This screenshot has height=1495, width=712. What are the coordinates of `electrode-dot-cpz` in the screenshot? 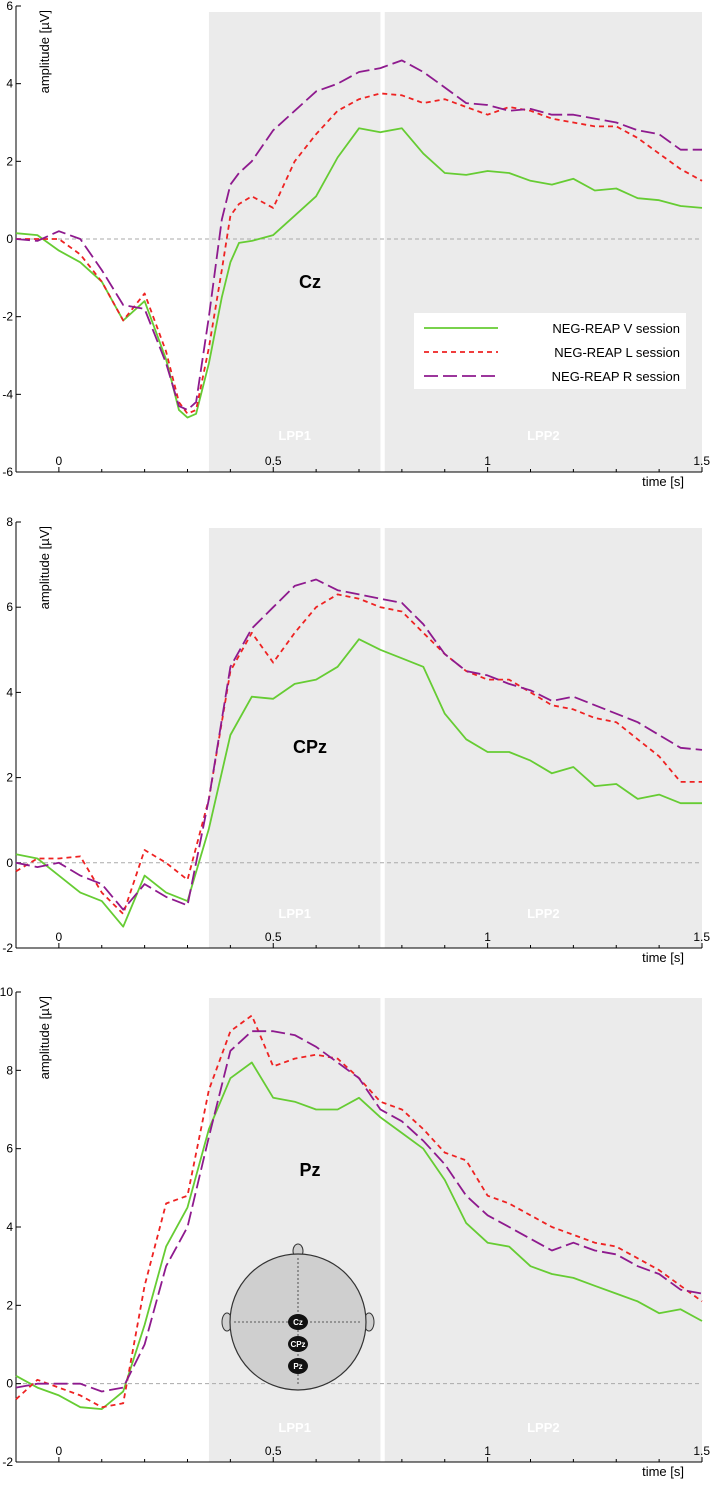 It's located at (298, 1344).